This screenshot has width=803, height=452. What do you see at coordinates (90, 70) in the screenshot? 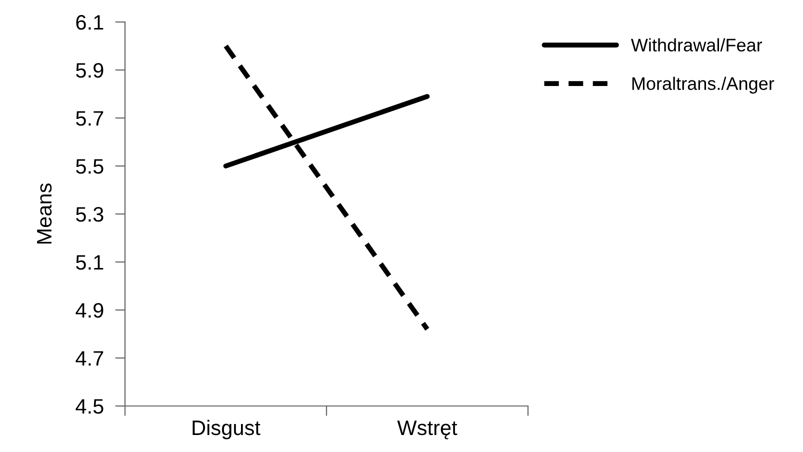
I see `y-tick-label: 5.9` at bounding box center [90, 70].